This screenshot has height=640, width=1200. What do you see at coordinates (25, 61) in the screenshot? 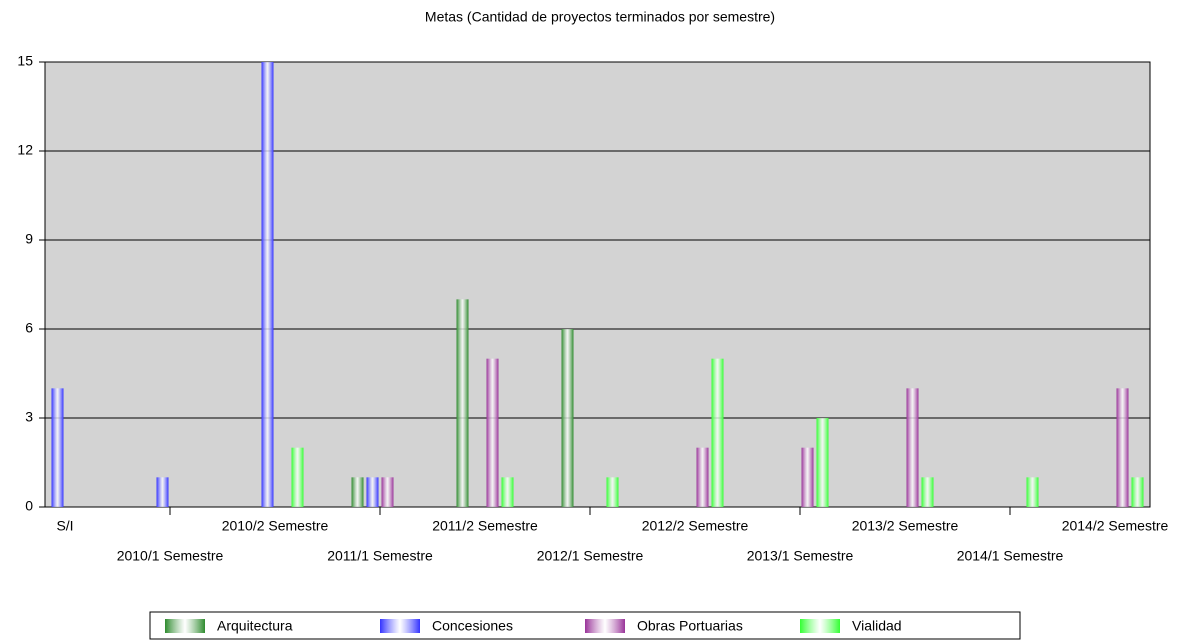
I see `y-tick-label: 15` at bounding box center [25, 61].